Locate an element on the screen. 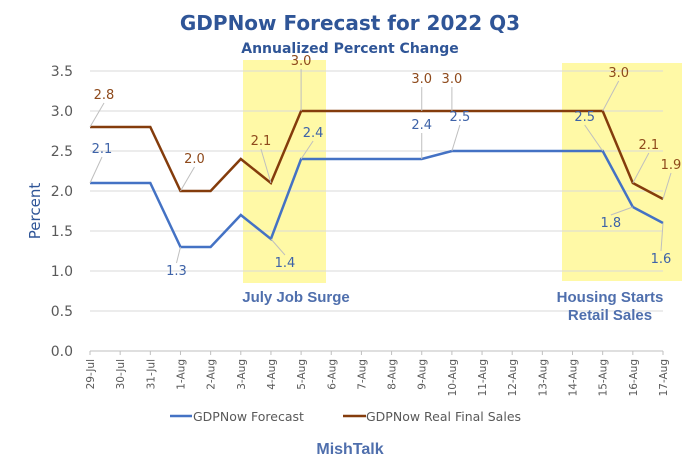 This screenshot has width=700, height=475. legend-label-real-final-sales: GDPNow Real Final Sales is located at coordinates (443, 416).